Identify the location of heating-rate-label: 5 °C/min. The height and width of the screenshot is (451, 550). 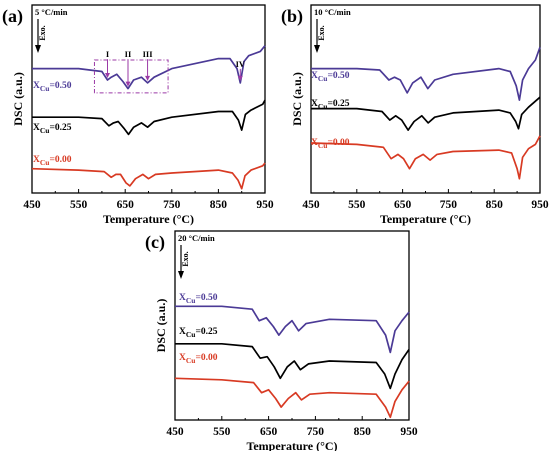
(51, 12).